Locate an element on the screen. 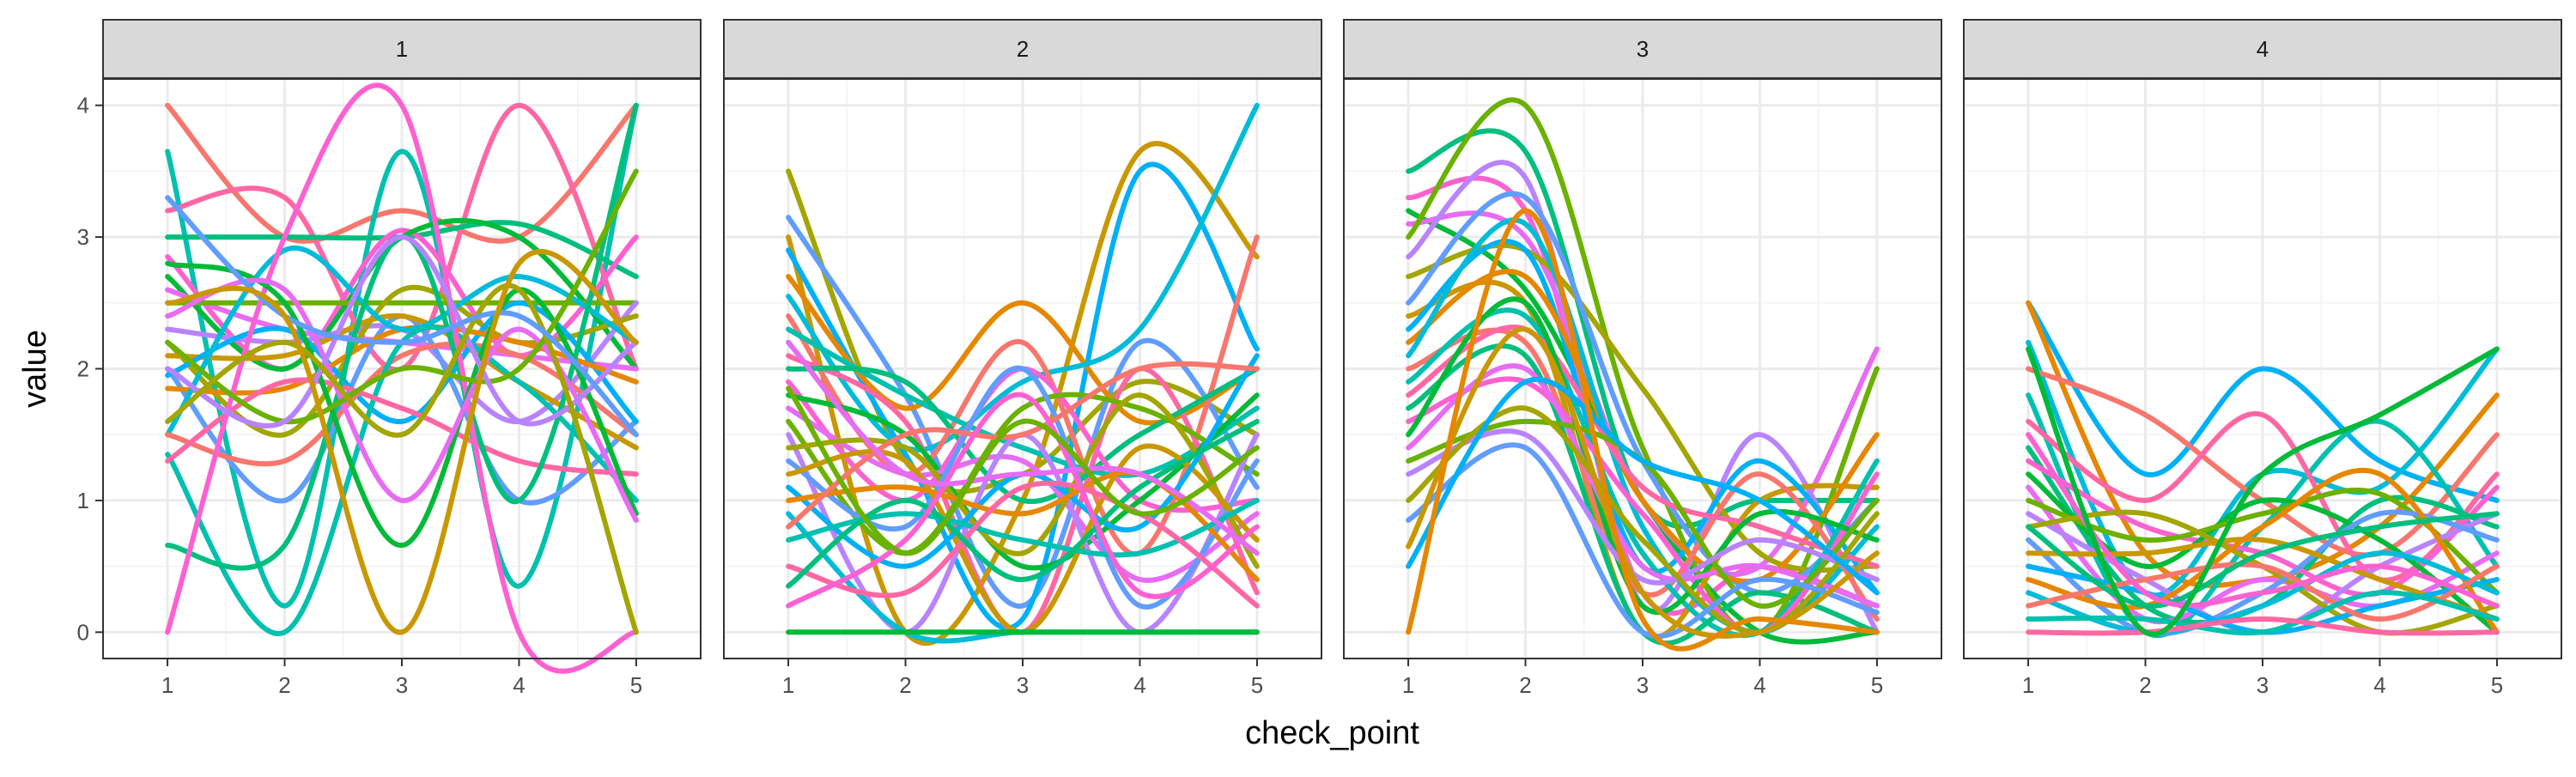 This screenshot has width=2576, height=777. y-tick-label: 1 is located at coordinates (83, 500).